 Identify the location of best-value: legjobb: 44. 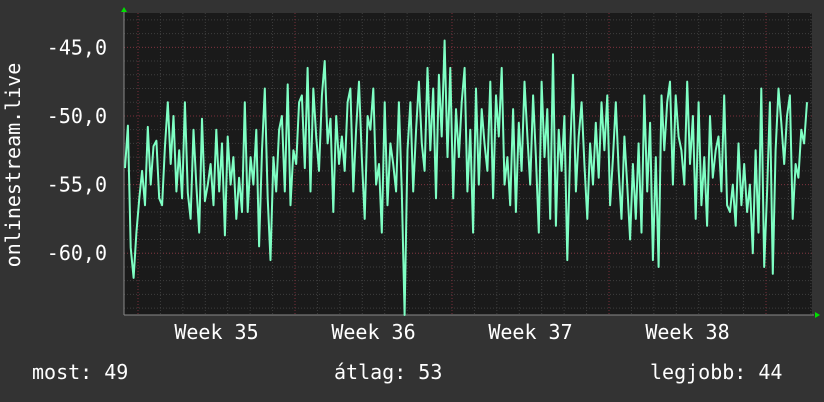
(716, 372).